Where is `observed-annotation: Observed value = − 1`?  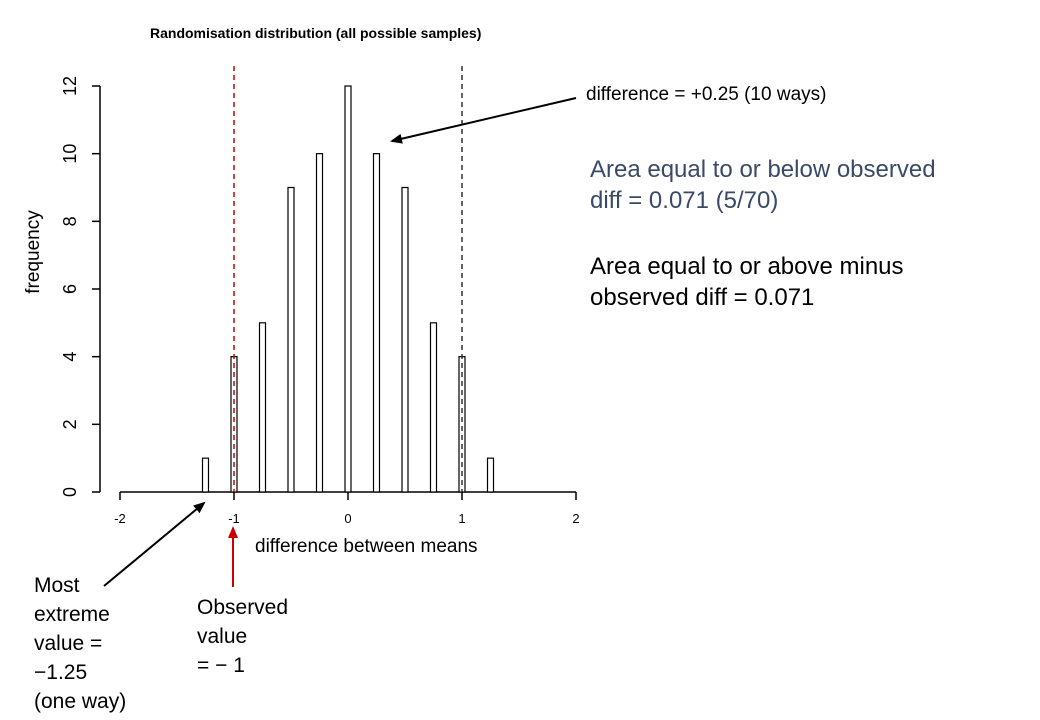 observed-annotation: Observed value = − 1 is located at coordinates (242, 636).